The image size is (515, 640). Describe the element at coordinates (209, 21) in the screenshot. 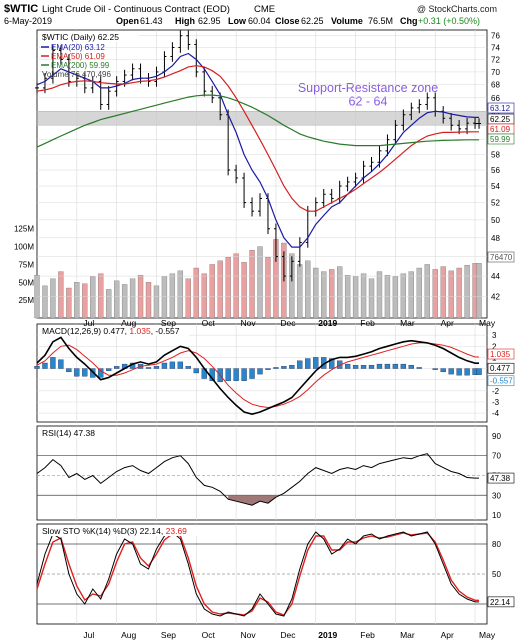

I see `high-value: 62.95` at that location.